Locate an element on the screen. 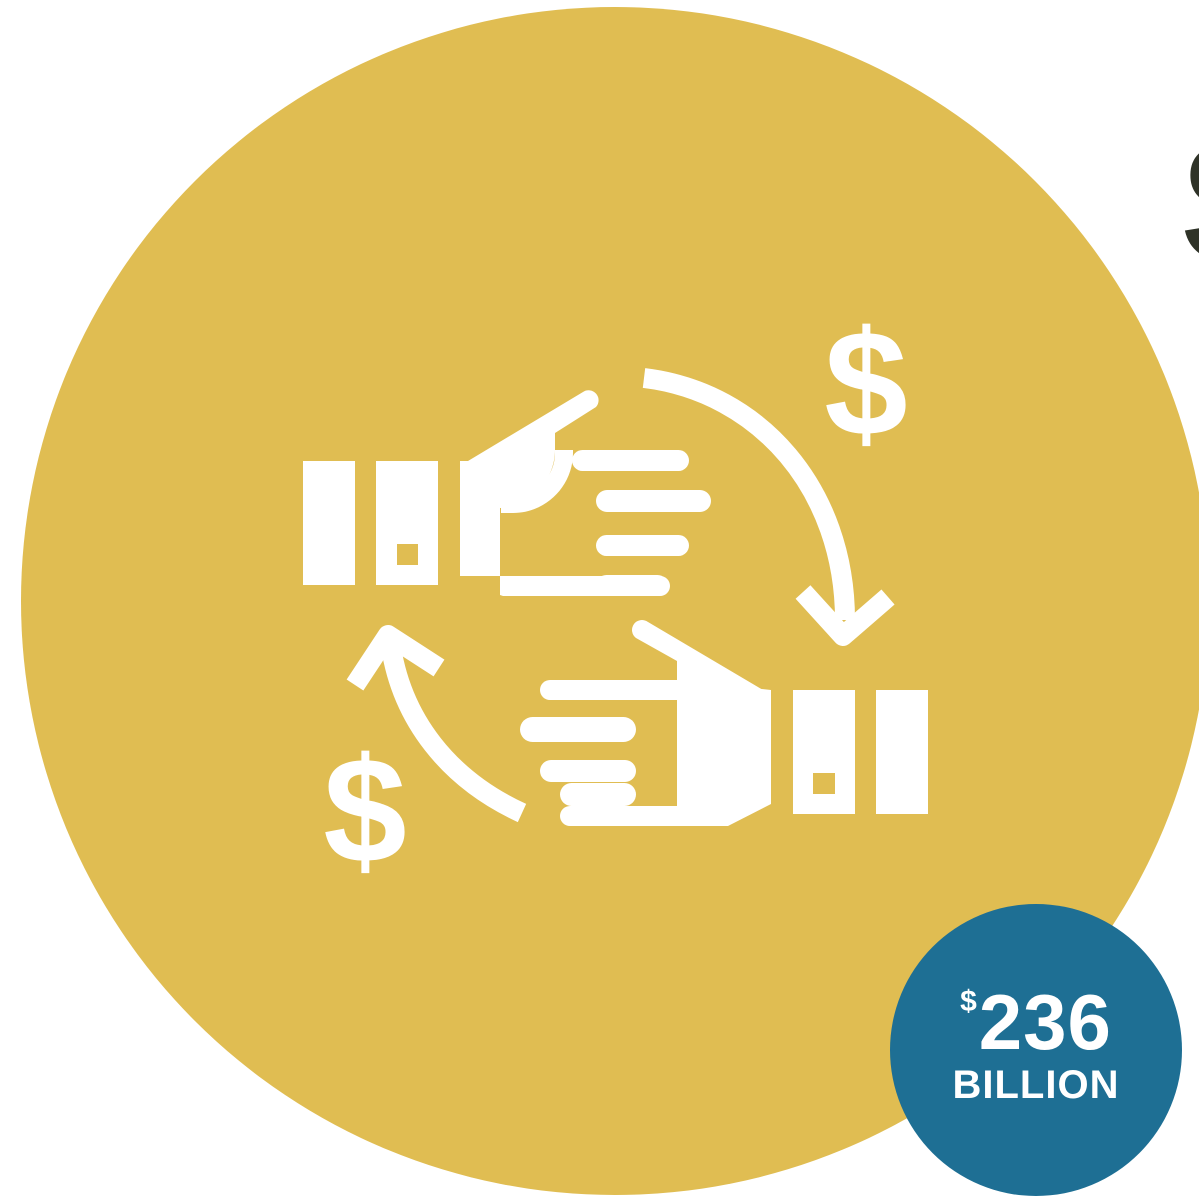 This screenshot has height=1196, width=1199. lower-cuff-square is located at coordinates (824, 783).